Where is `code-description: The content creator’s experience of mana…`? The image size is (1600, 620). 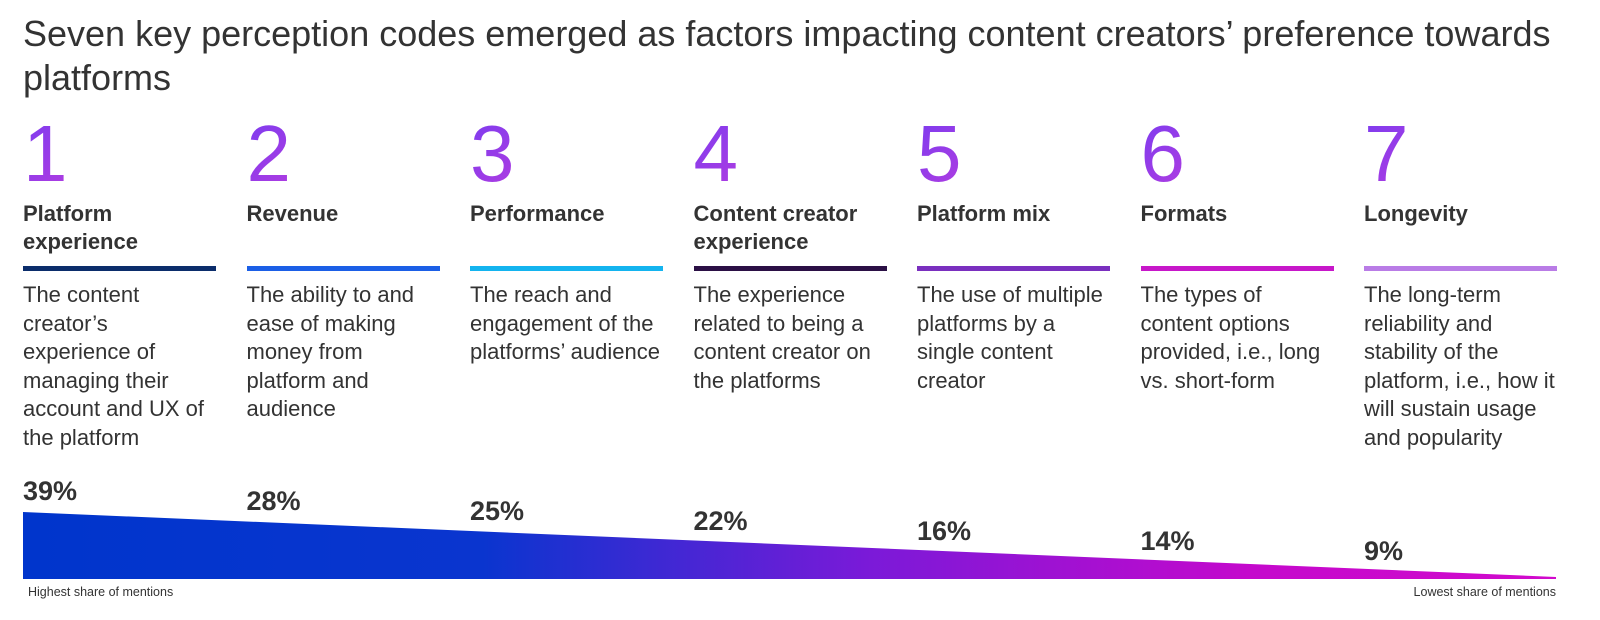 code-description: The content creator’s experience of mana… is located at coordinates (114, 366).